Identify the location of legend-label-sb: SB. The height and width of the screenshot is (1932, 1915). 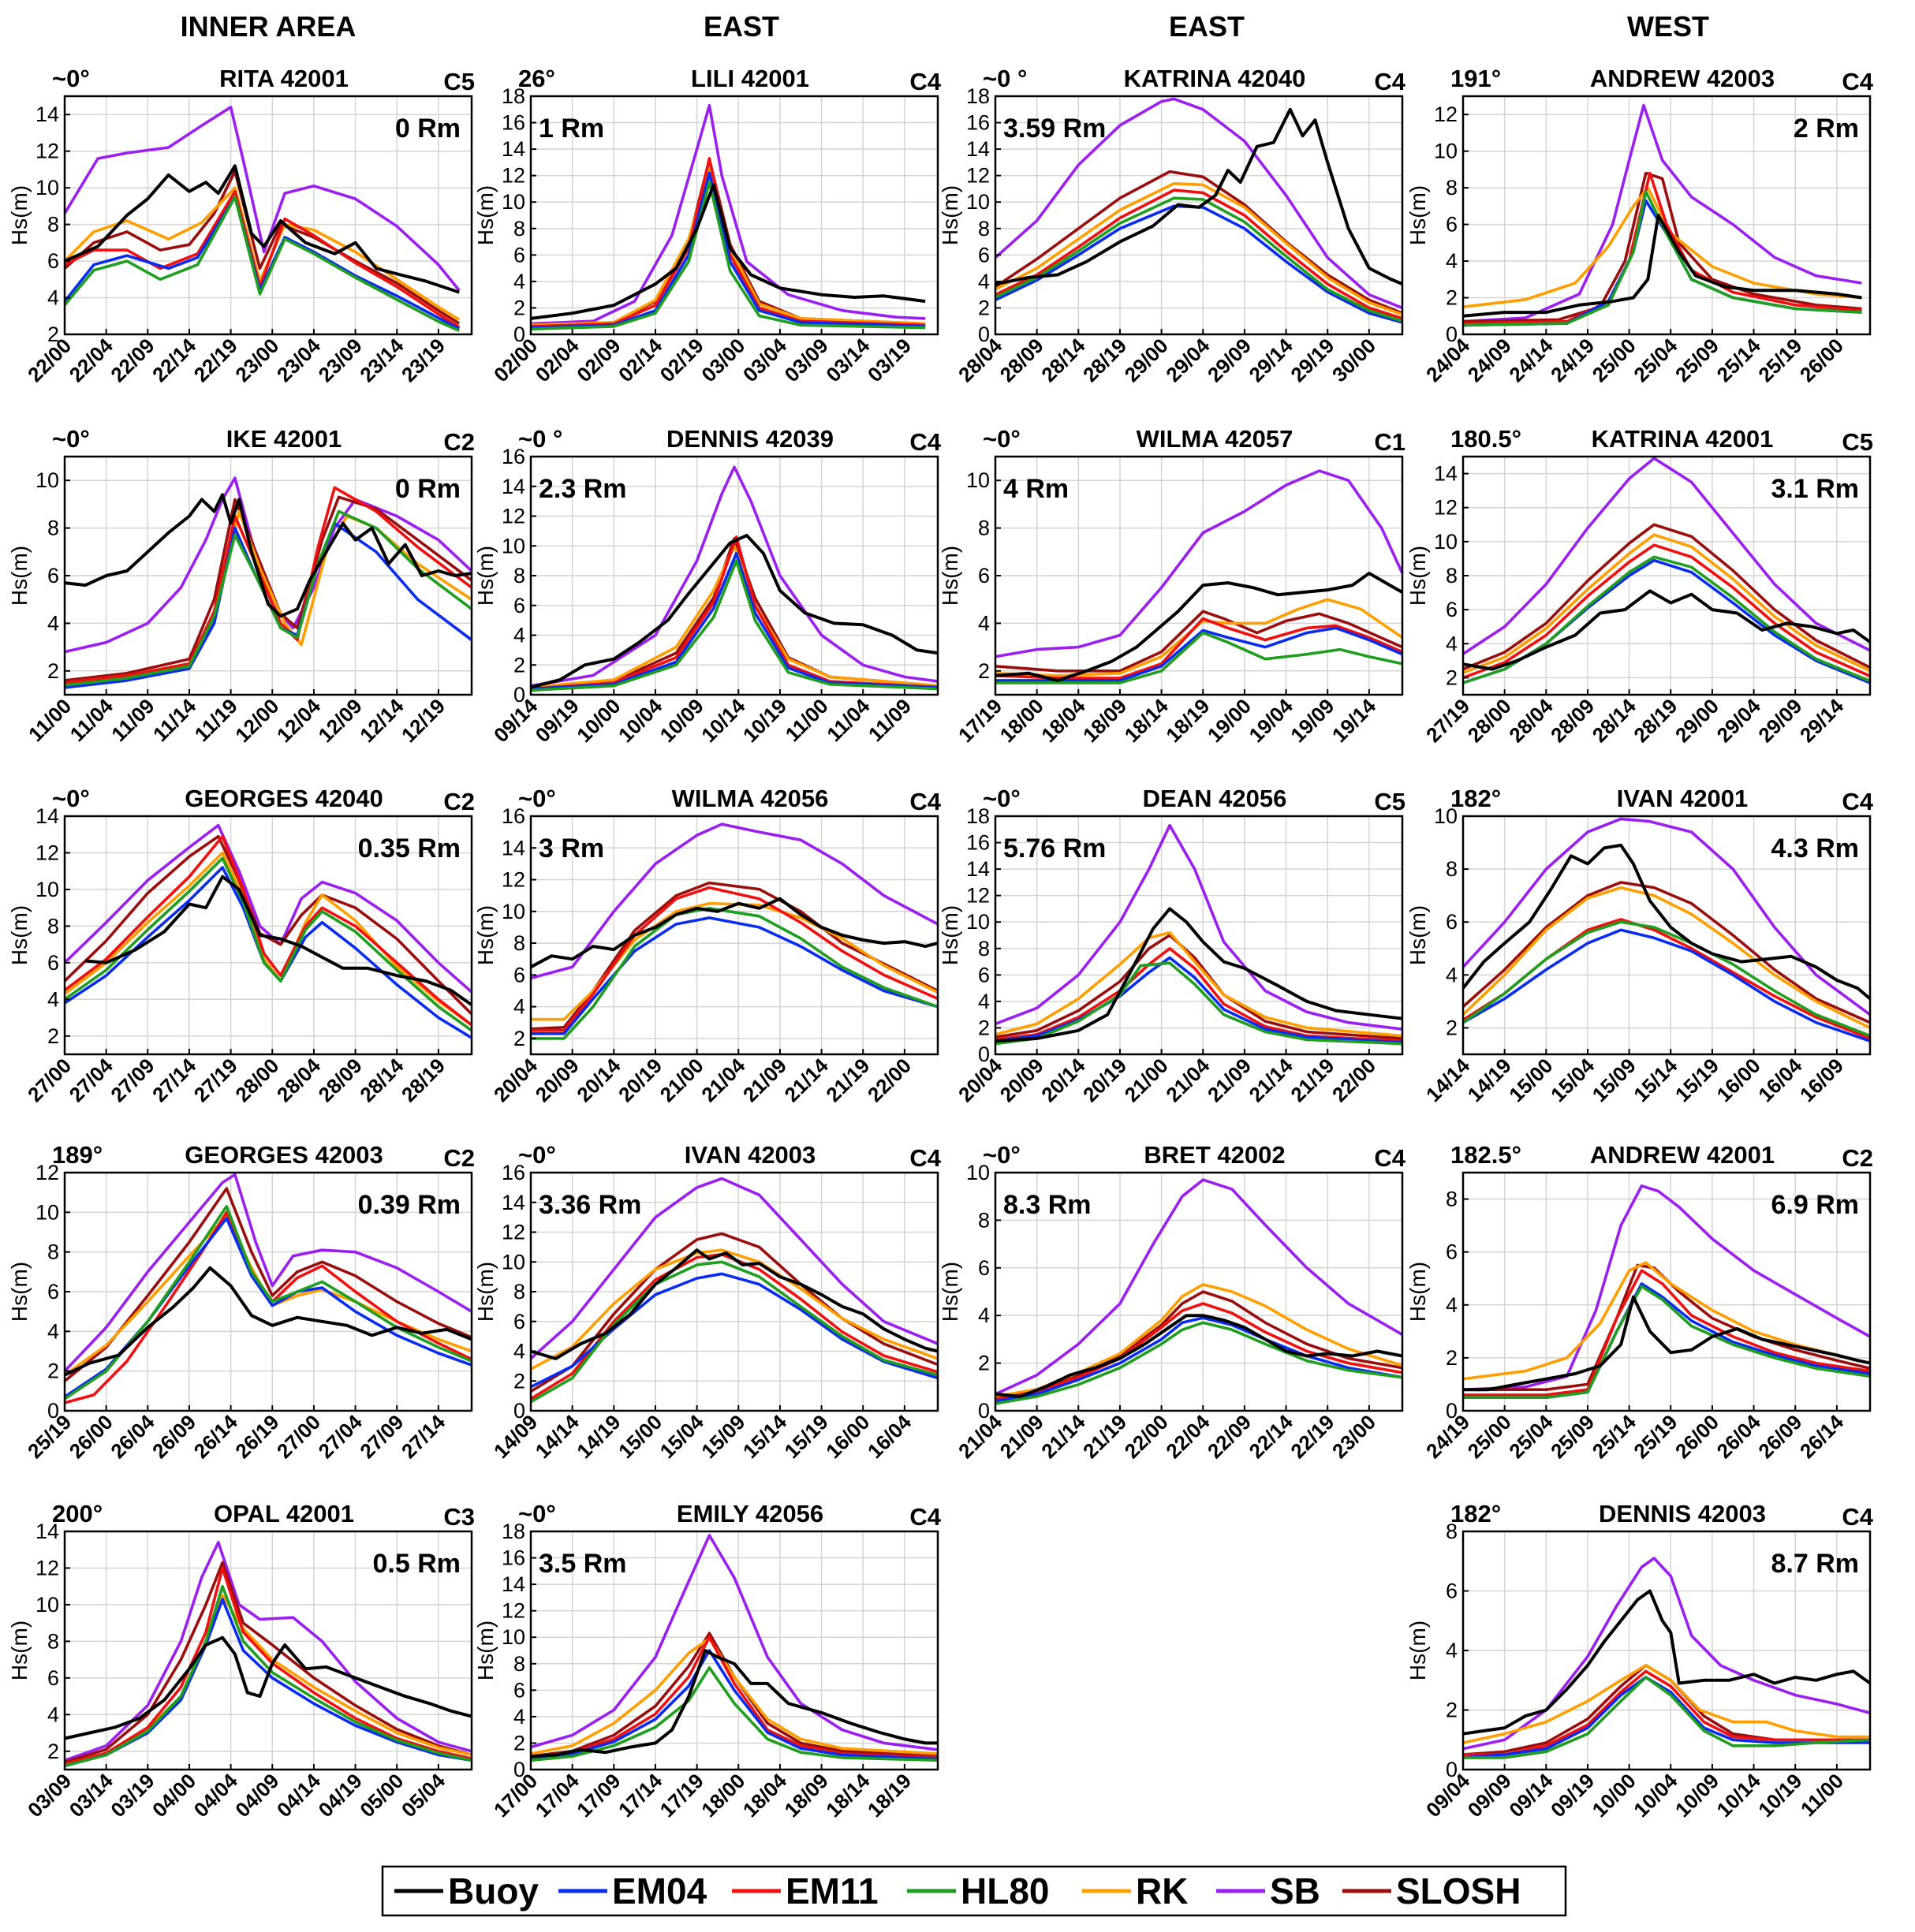
(1295, 1891).